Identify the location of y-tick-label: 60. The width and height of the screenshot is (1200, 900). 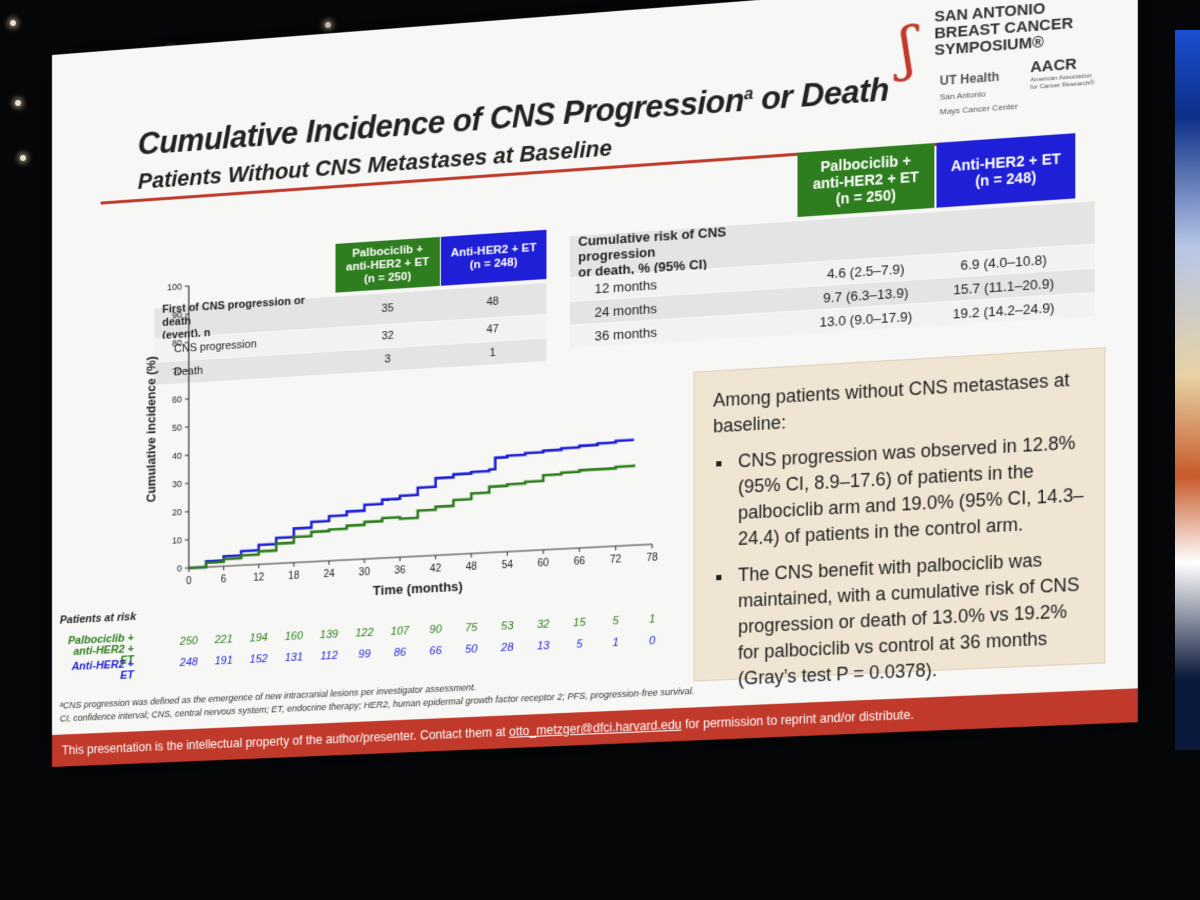
(177, 400).